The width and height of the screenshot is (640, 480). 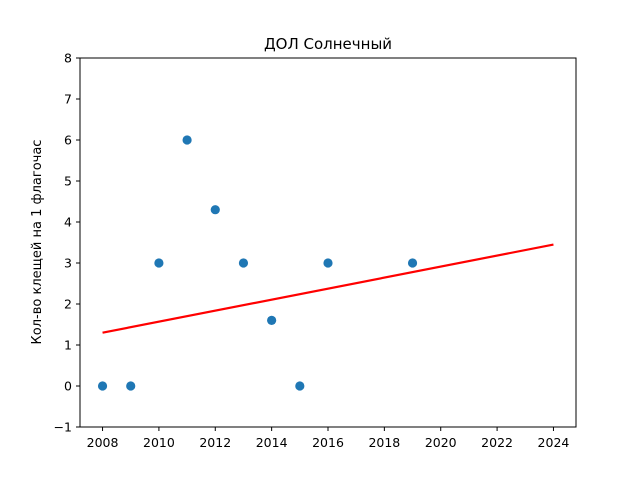 What do you see at coordinates (37, 242) in the screenshot?
I see `y-axis-label: Кол-во клещей на 1 флагочас` at bounding box center [37, 242].